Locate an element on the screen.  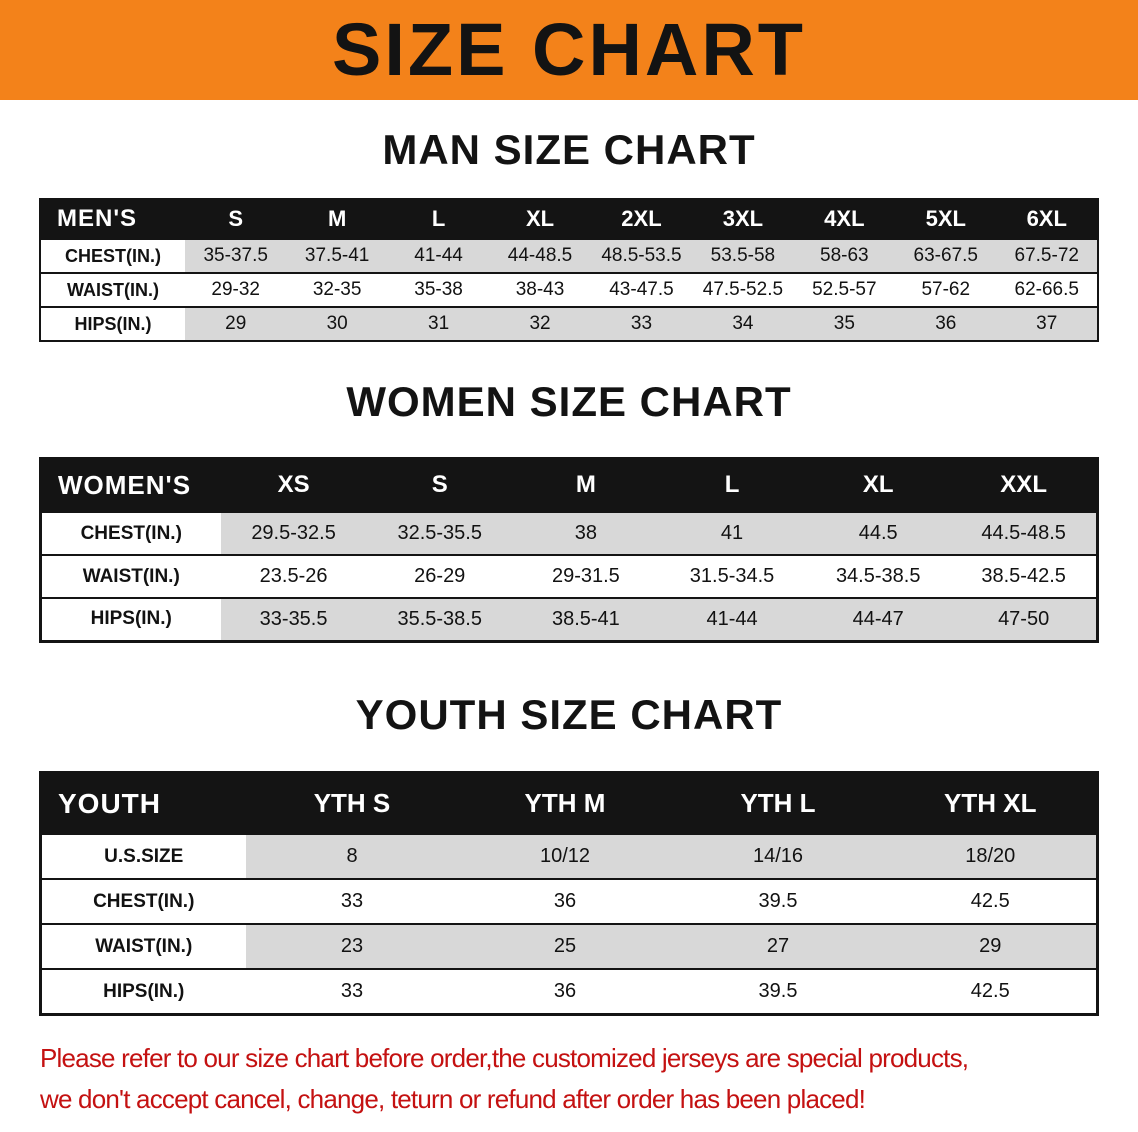
measurement-row: WAIST(IN.) 23 25 27 29 is located at coordinates (569, 947).